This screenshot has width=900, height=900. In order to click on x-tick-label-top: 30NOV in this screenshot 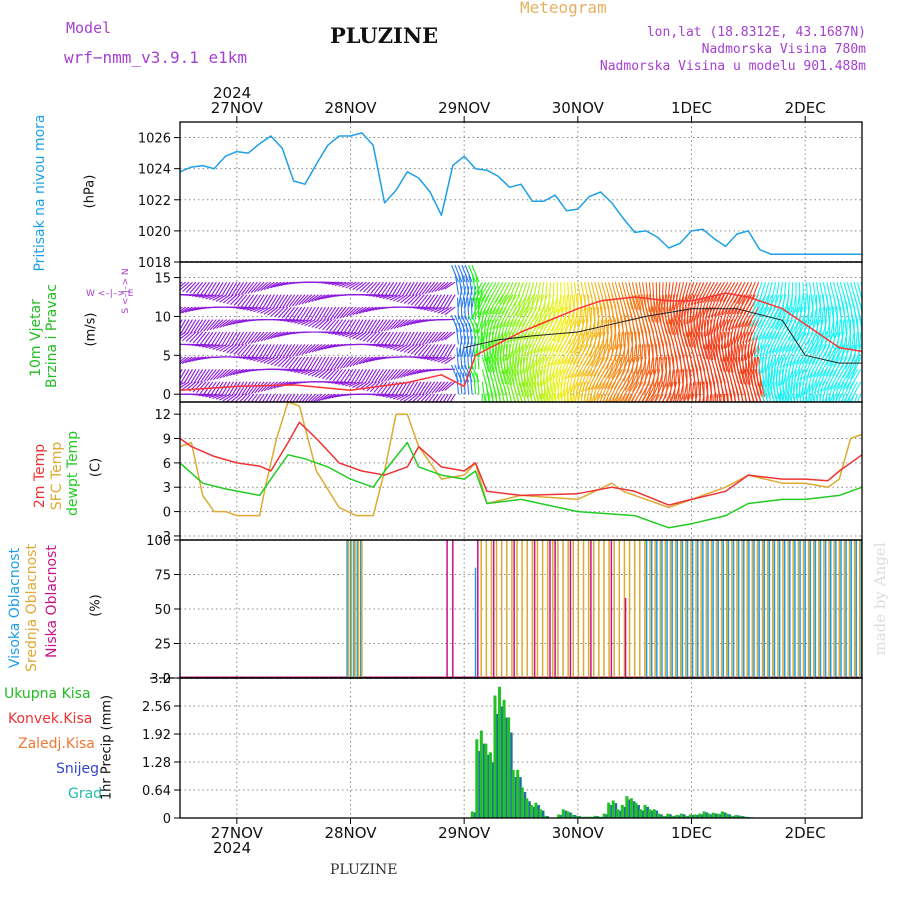, I will do `click(578, 108)`.